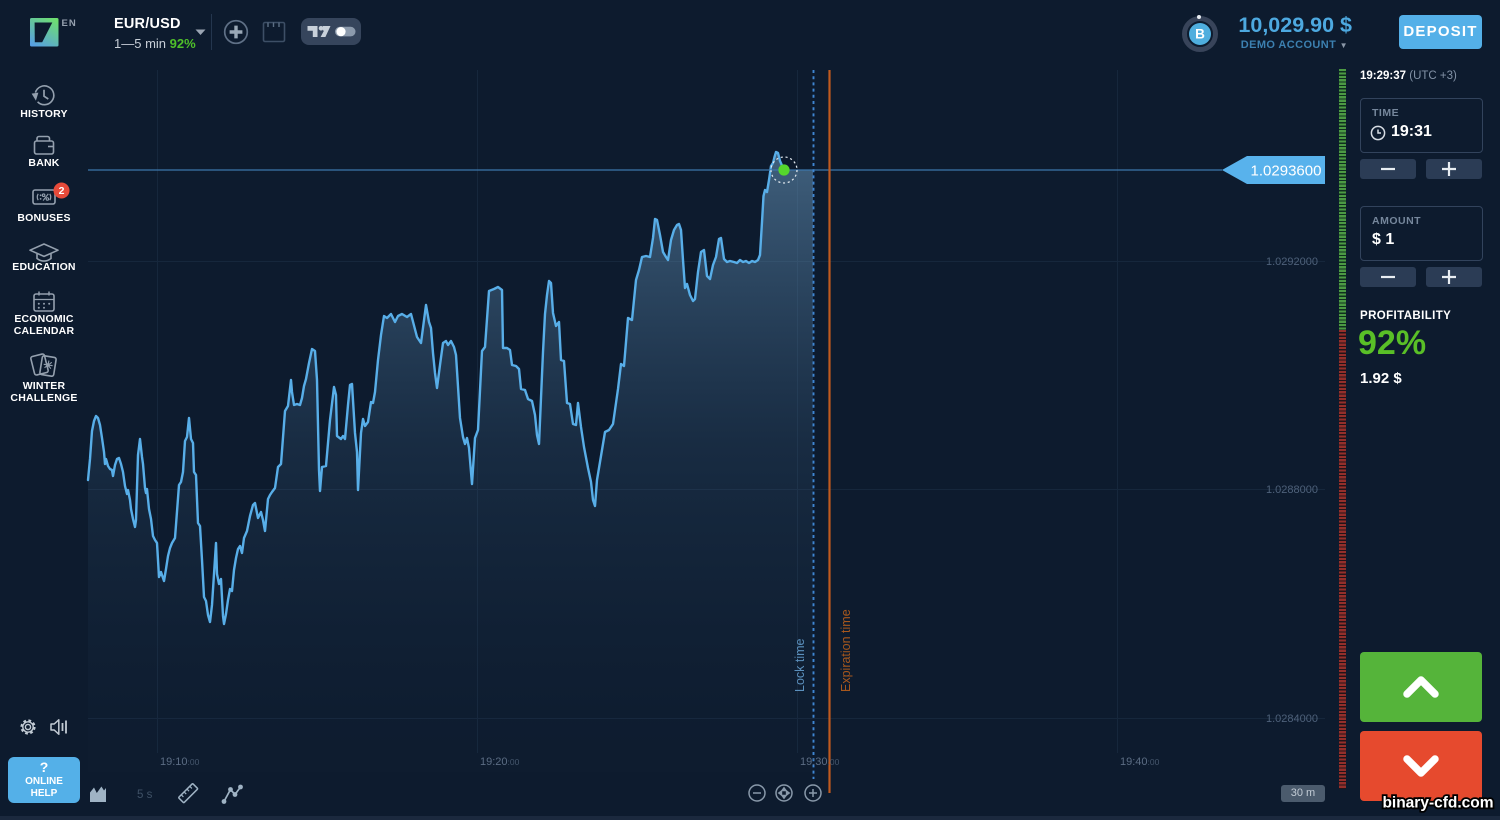  What do you see at coordinates (1292, 262) in the screenshot?
I see `svg-text: 1.0292000` at bounding box center [1292, 262].